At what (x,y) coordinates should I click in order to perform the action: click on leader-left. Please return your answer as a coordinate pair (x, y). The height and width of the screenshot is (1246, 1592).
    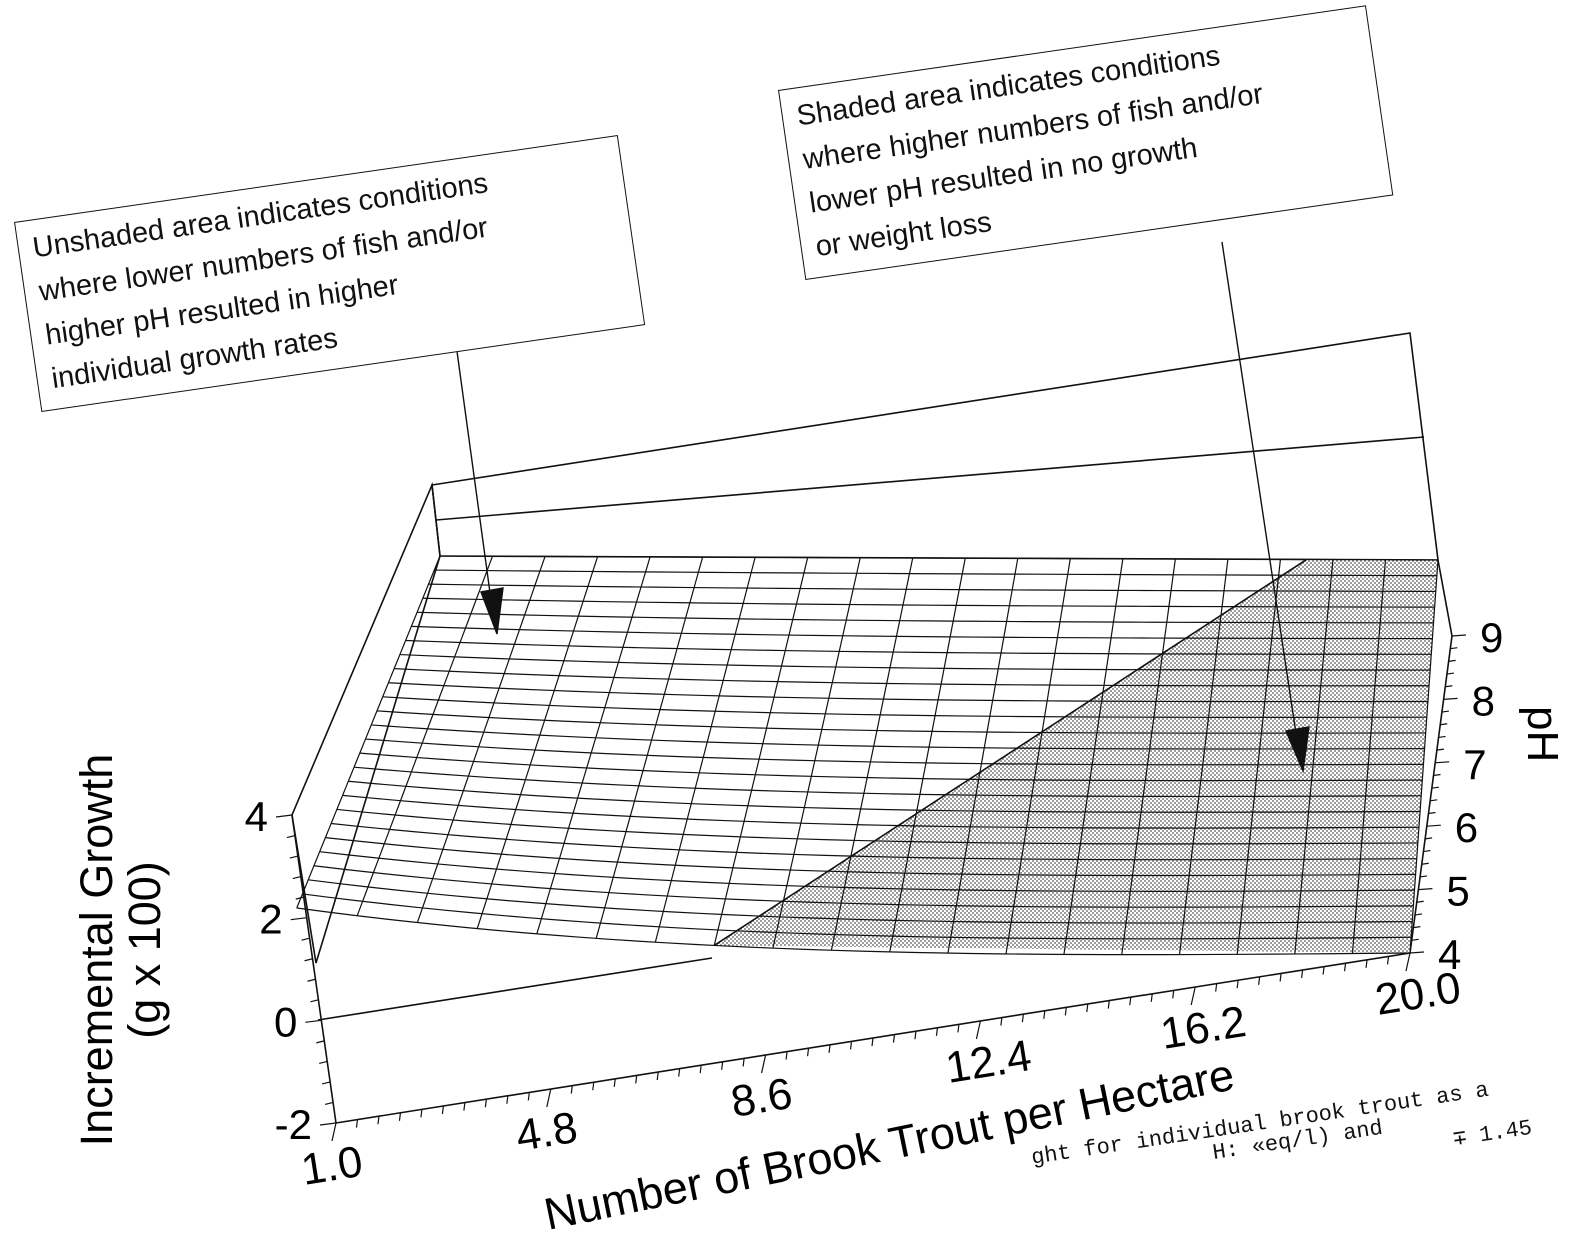
    Looking at the image, I should click on (475, 483).